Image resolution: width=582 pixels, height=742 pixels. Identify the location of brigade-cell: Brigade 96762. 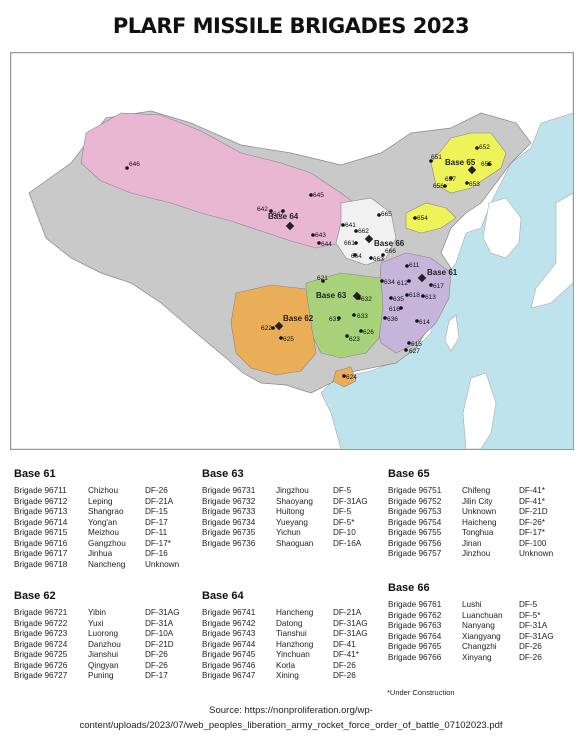
(415, 615).